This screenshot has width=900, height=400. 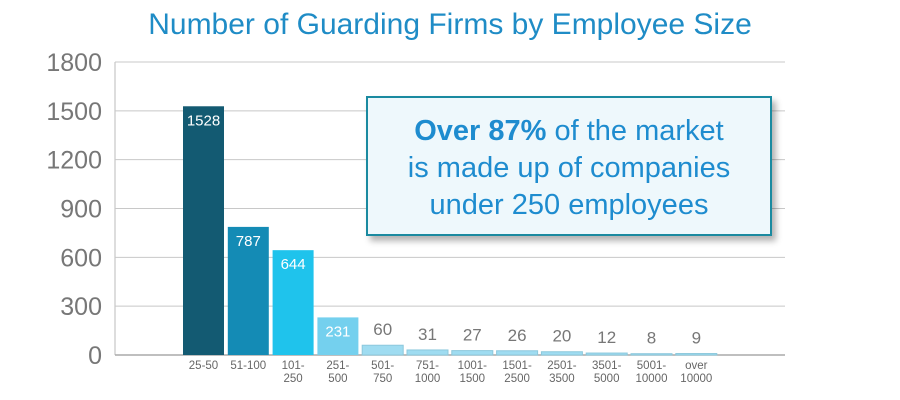 I want to click on x-tick-label: 750, so click(x=382, y=379).